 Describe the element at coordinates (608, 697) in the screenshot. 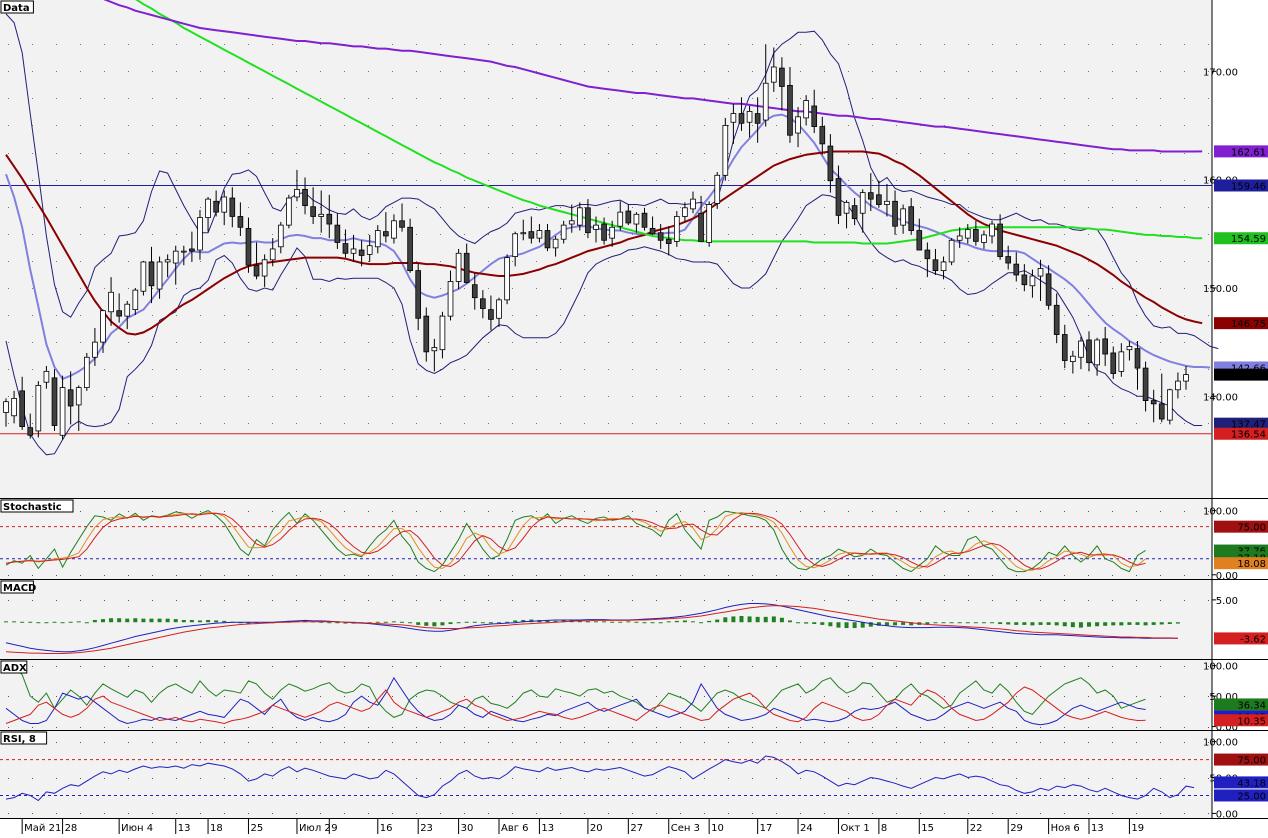

I see `grid-dots` at that location.